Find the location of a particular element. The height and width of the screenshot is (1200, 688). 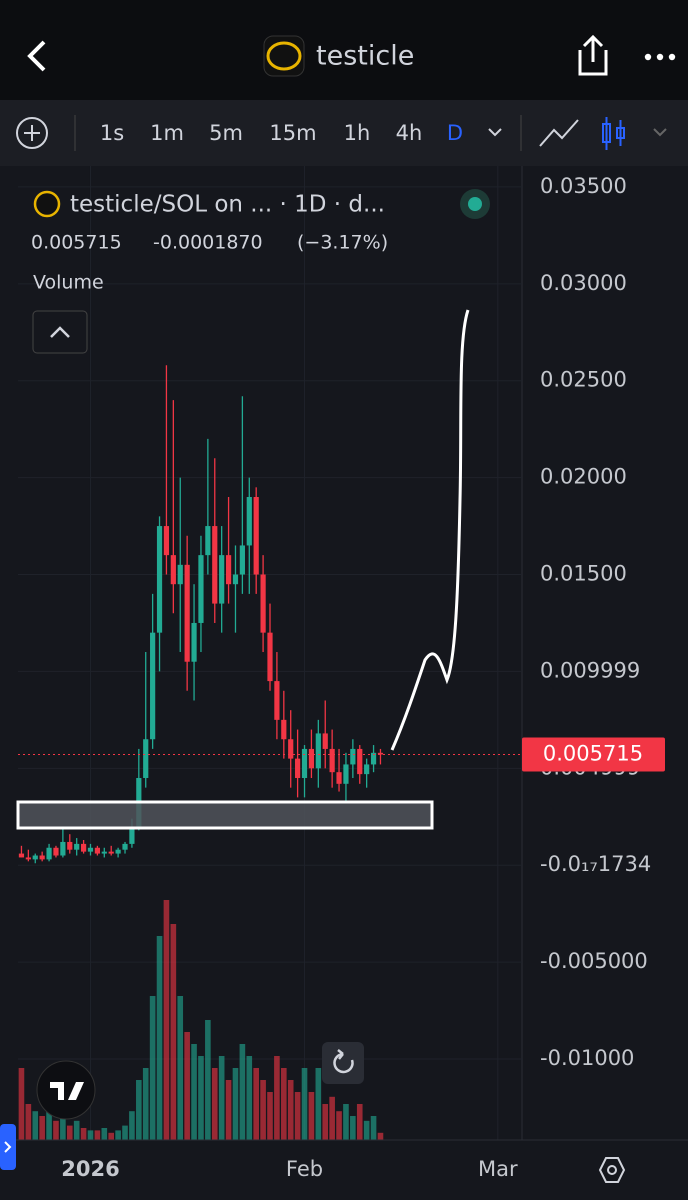

more-button is located at coordinates (660, 57).